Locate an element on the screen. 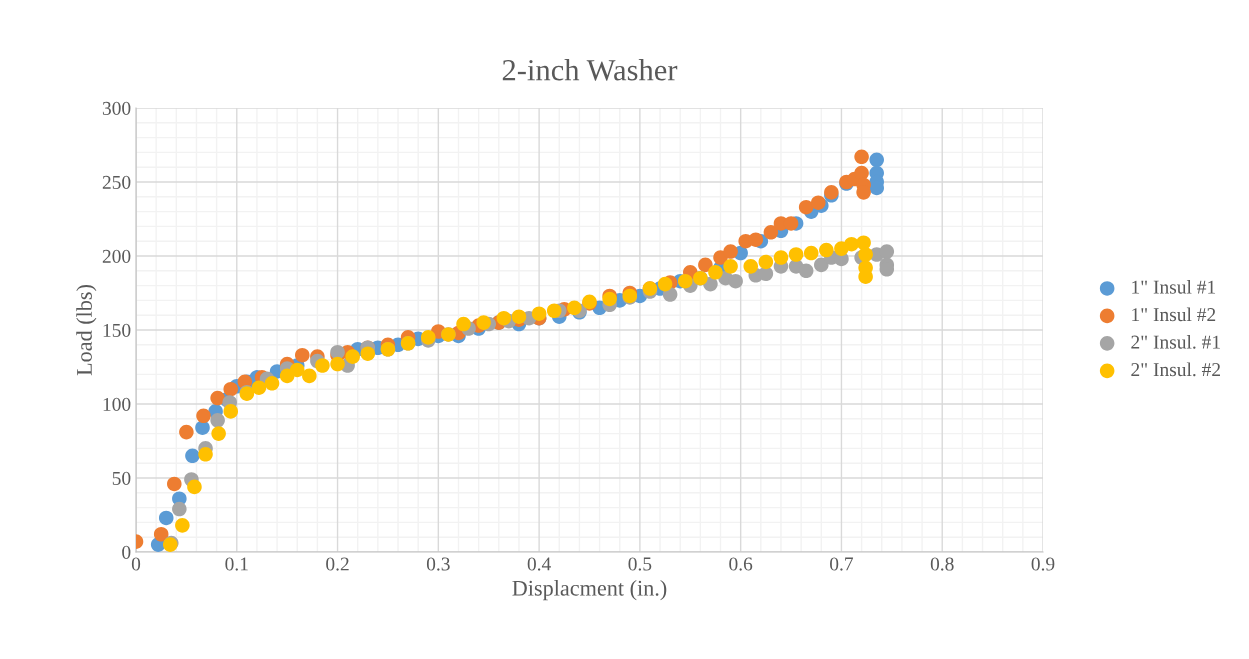 The width and height of the screenshot is (1249, 659). chart-title: 2-inch Washer is located at coordinates (590, 70).